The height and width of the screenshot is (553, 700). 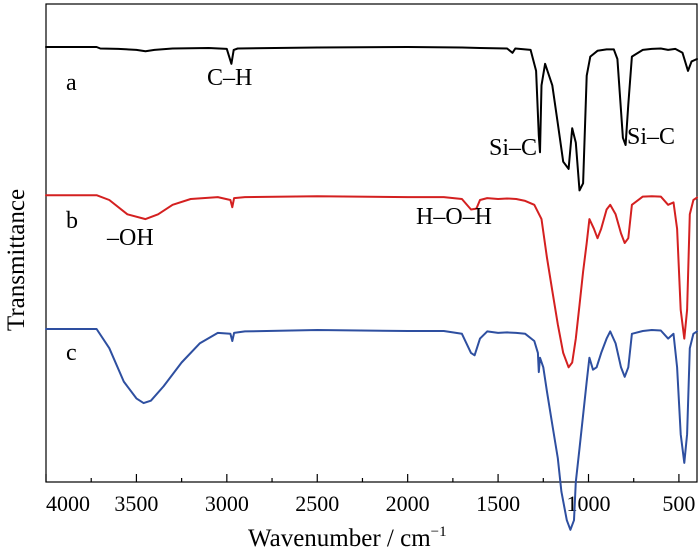 I want to click on x-tick-label: 4000, so click(x=68, y=503).